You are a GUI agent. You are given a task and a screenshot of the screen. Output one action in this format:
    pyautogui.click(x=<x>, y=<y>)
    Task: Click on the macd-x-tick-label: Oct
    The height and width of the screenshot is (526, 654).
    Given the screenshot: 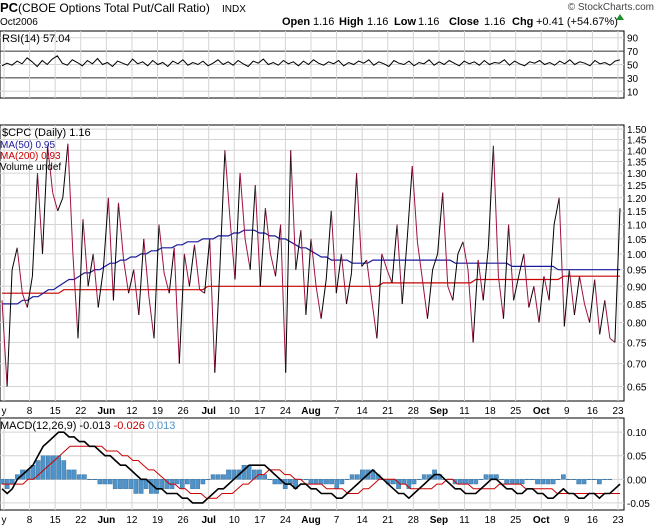 What is the action you would take?
    pyautogui.click(x=541, y=520)
    